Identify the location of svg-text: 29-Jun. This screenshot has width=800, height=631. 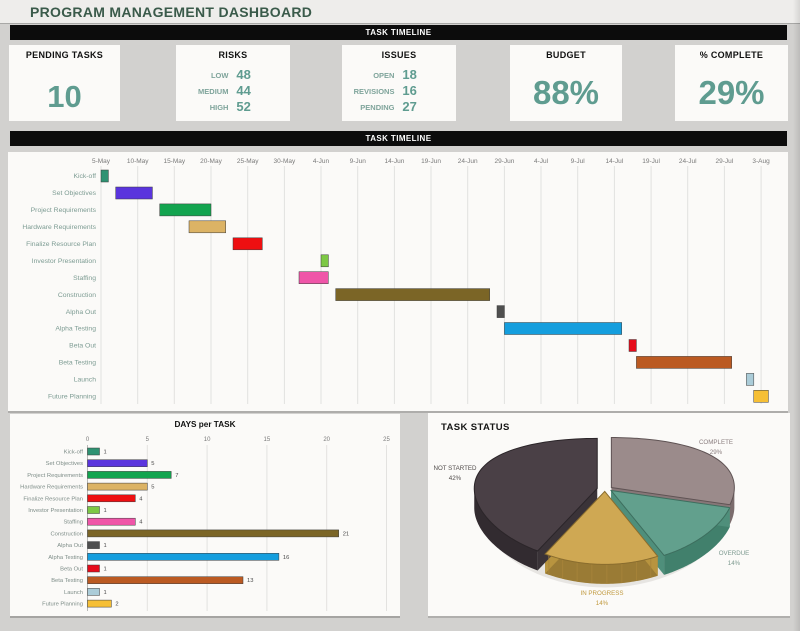
(504, 161).